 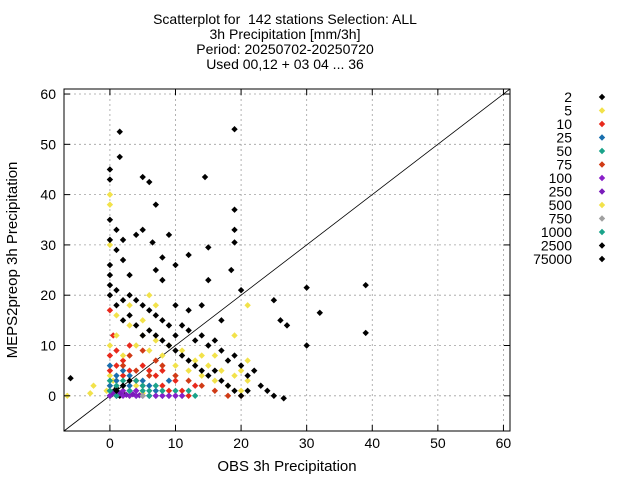 I want to click on y-tick-label: 40, so click(x=48, y=195).